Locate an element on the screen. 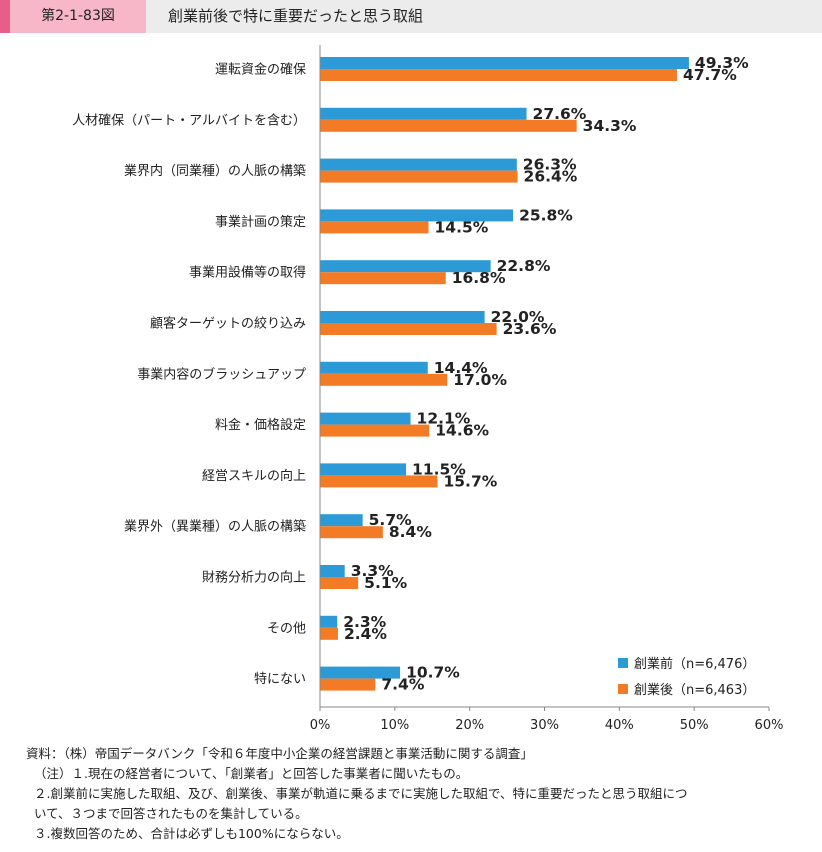  category-label: 特にない is located at coordinates (280, 679).